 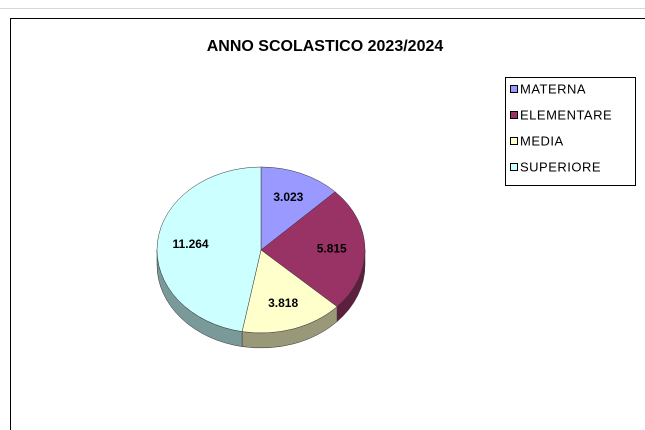 What do you see at coordinates (288, 197) in the screenshot?
I see `data-label: 3.023` at bounding box center [288, 197].